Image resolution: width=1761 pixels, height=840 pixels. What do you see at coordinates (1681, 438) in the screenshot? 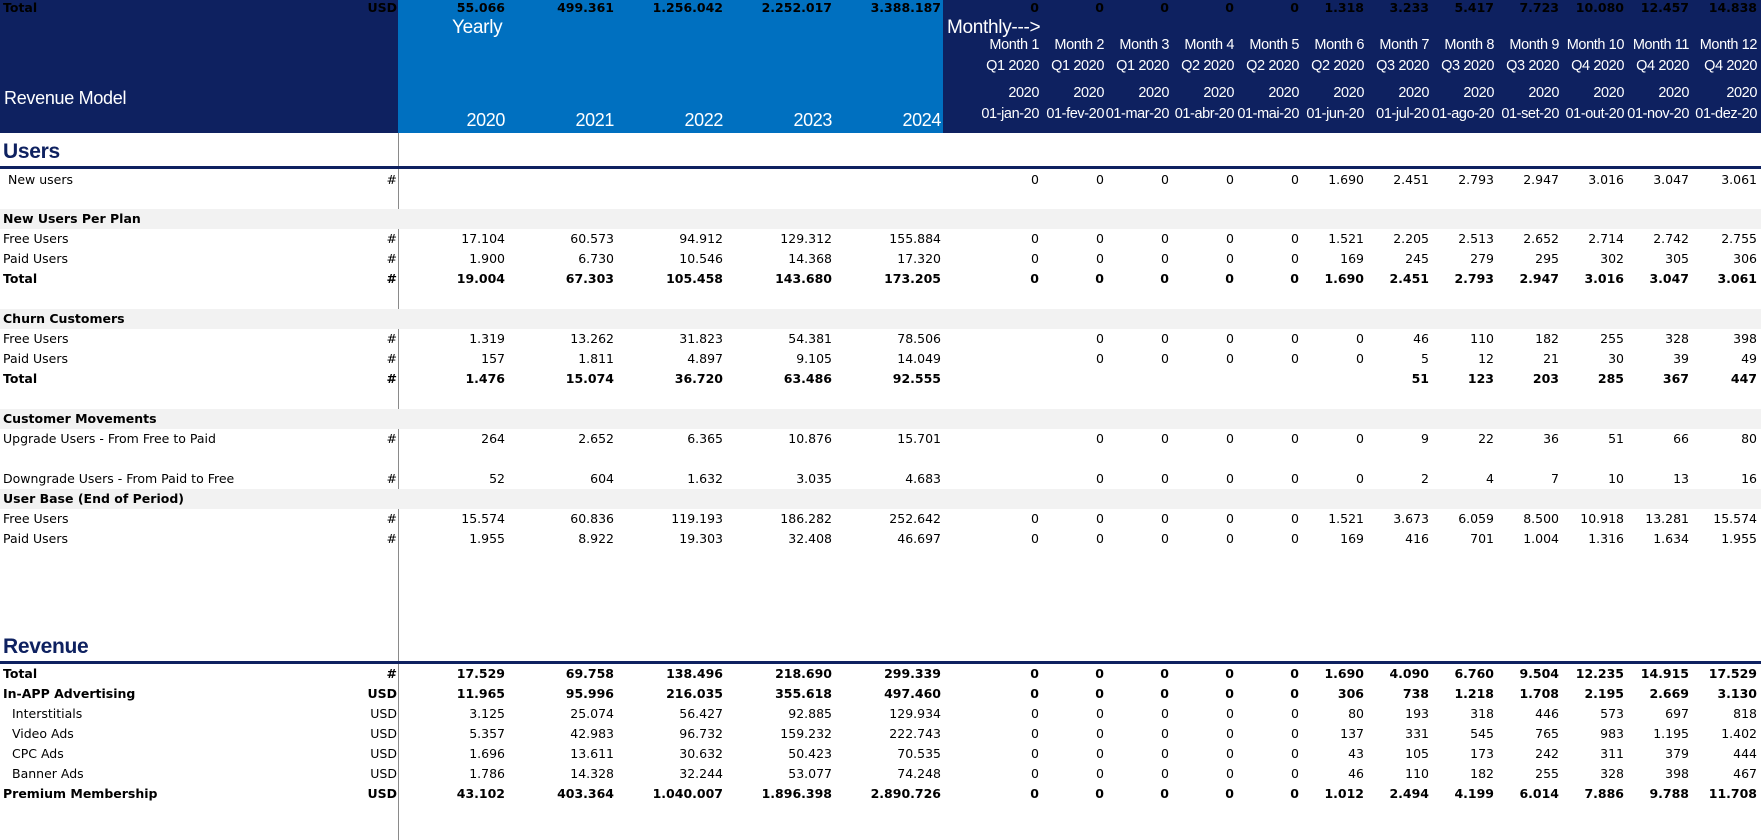
I see `monthly-cell: 66` at bounding box center [1681, 438].